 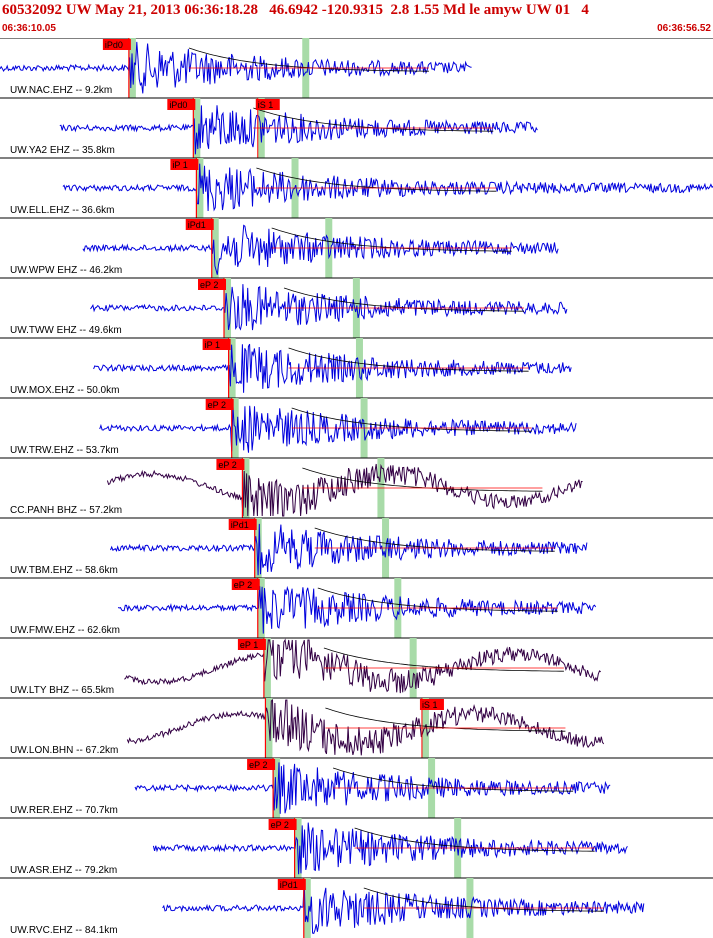 I want to click on station-label: UW.YA2 EHZ -- 35.8km, so click(x=62, y=150).